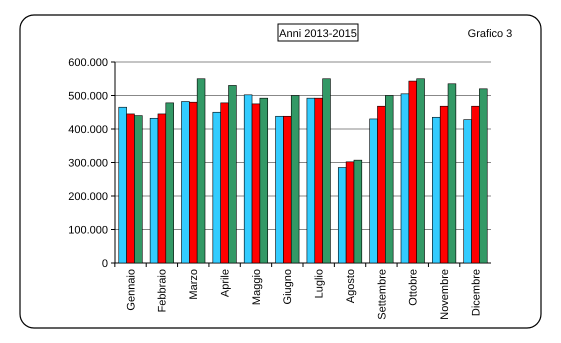 Image resolution: width=561 pixels, height=343 pixels. What do you see at coordinates (382, 294) in the screenshot?
I see `x-tick-label: Settembre` at bounding box center [382, 294].